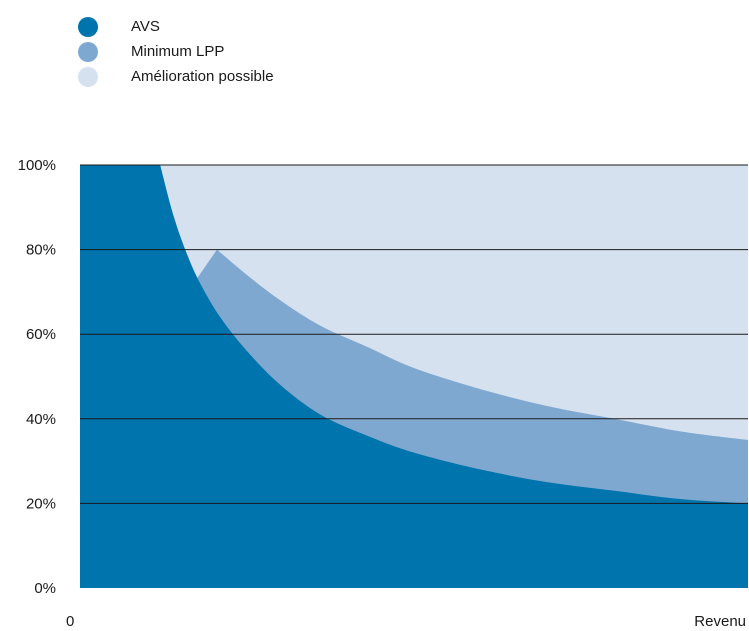 Image resolution: width=749 pixels, height=631 pixels. Describe the element at coordinates (41, 250) in the screenshot. I see `y-tick-label: 80%` at that location.